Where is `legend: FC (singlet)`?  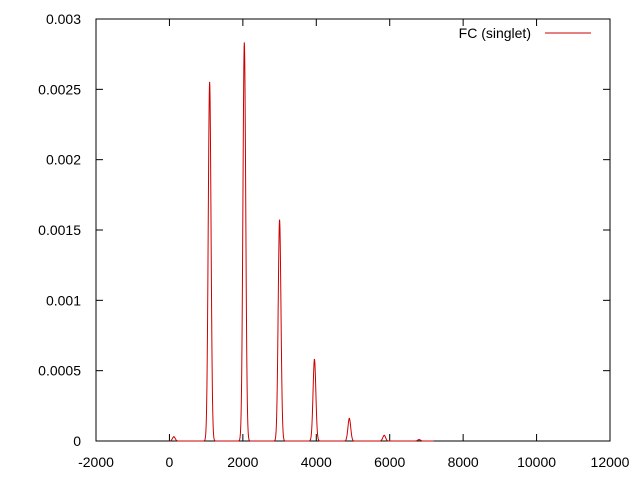 legend: FC (singlet) is located at coordinates (525, 33).